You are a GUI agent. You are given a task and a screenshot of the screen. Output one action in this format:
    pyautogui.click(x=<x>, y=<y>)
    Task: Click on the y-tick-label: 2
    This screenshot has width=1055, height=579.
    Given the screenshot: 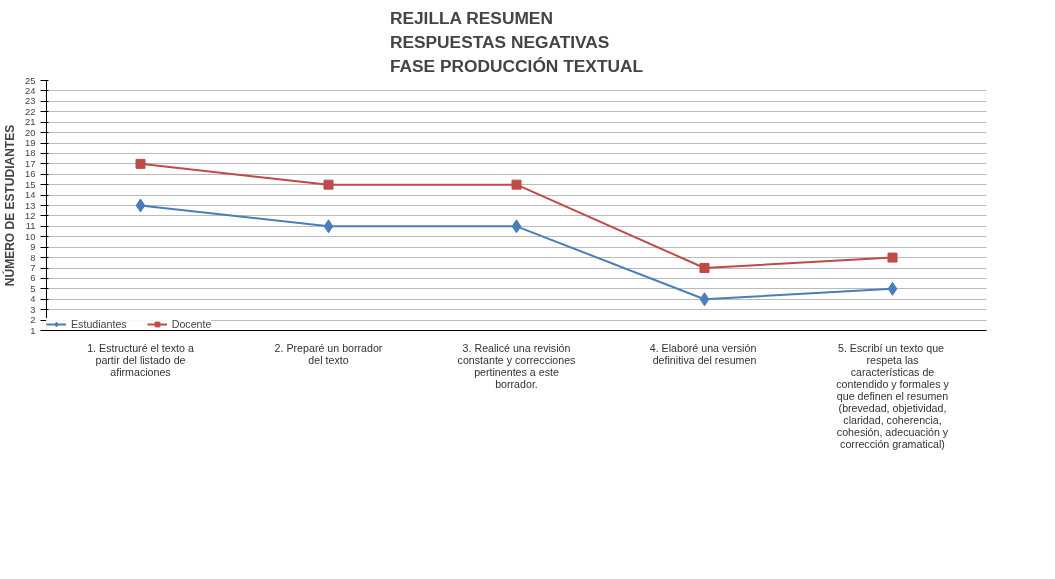 What is the action you would take?
    pyautogui.click(x=33, y=320)
    